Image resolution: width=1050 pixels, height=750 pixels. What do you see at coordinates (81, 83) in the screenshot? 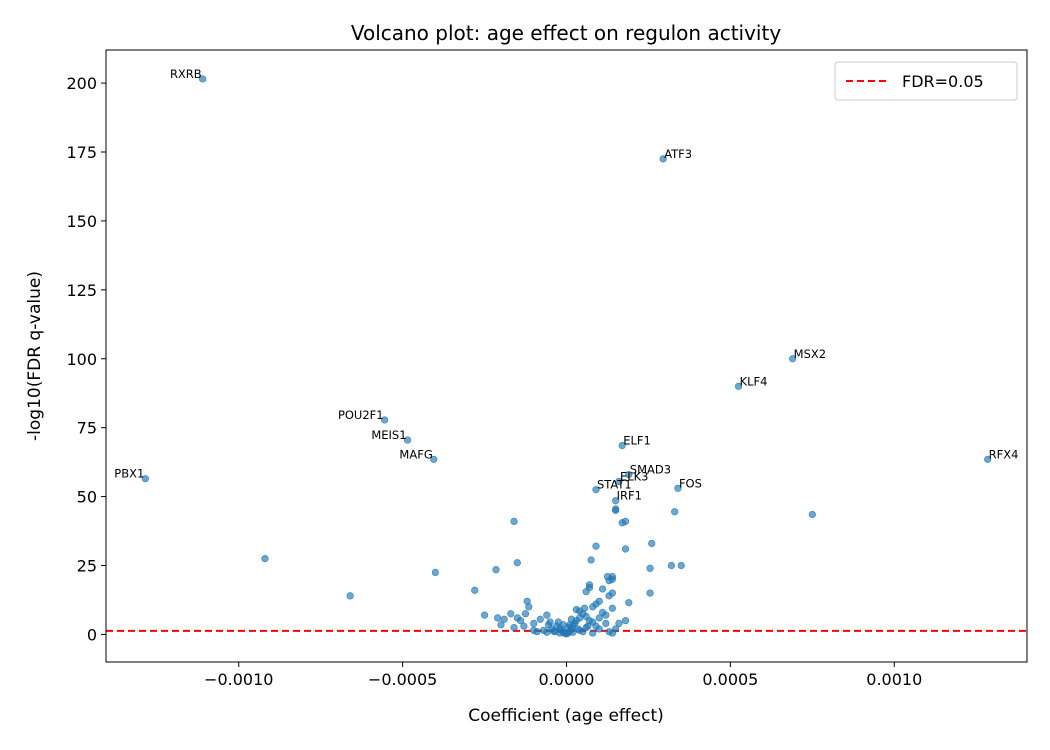
I see `y-tick-label: 200` at bounding box center [81, 83].